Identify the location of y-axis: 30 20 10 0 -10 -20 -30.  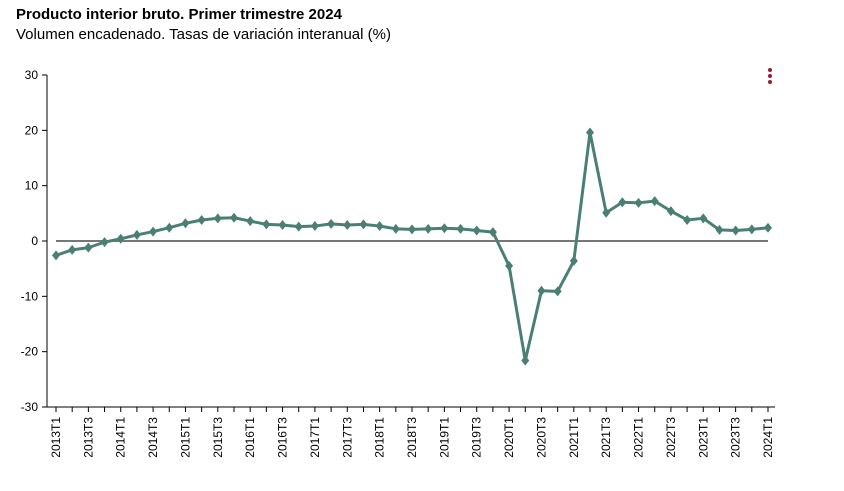
(34, 241).